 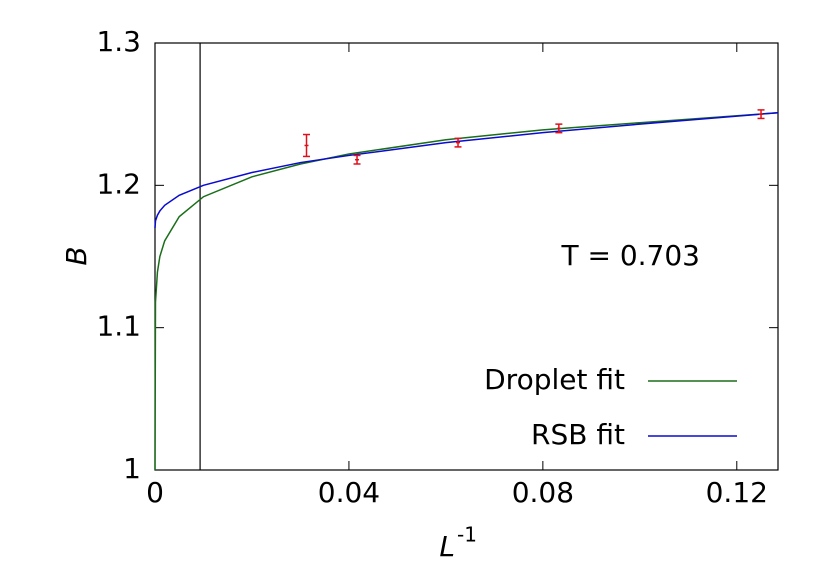 What do you see at coordinates (630, 255) in the screenshot?
I see `annotation: T = 0.703` at bounding box center [630, 255].